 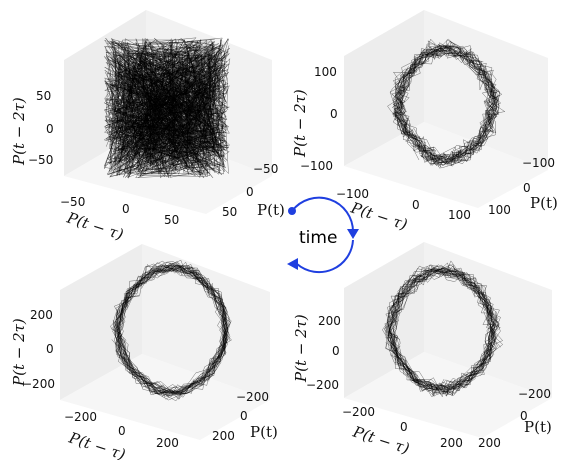 What do you see at coordinates (40, 160) in the screenshot?
I see `z-tick-minus50: −50` at bounding box center [40, 160].